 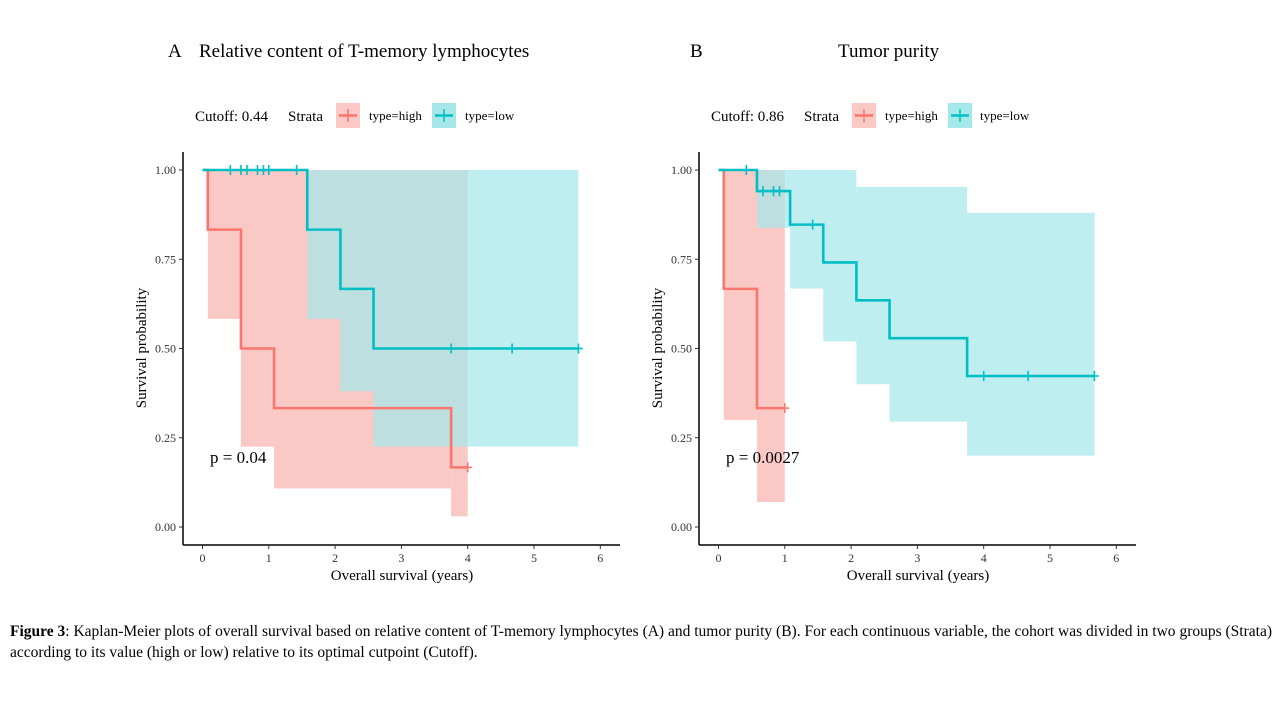 I want to click on panel-a-y-tick-label: 0.00, so click(x=165, y=527).